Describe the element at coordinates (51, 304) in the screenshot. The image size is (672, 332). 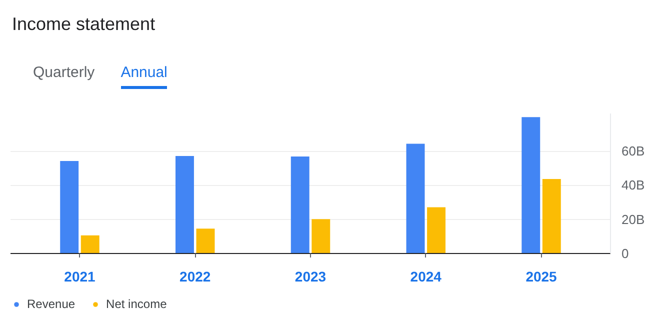
I see `legend-label: Revenue` at that location.